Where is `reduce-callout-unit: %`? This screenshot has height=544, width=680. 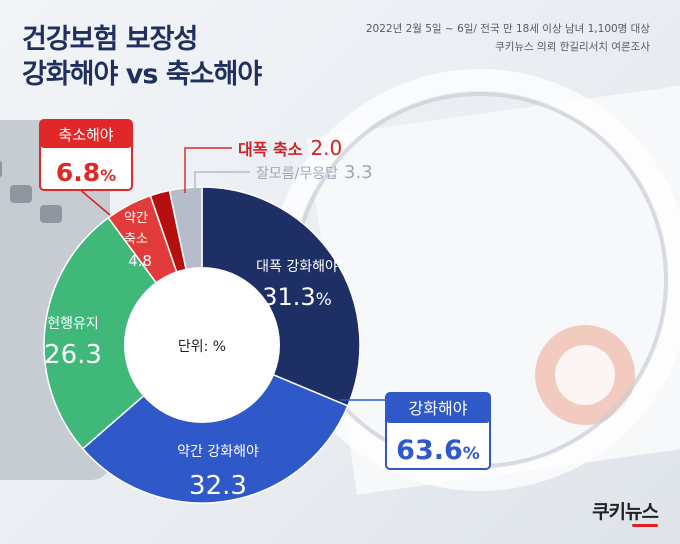
reduce-callout-unit: % is located at coordinates (108, 175).